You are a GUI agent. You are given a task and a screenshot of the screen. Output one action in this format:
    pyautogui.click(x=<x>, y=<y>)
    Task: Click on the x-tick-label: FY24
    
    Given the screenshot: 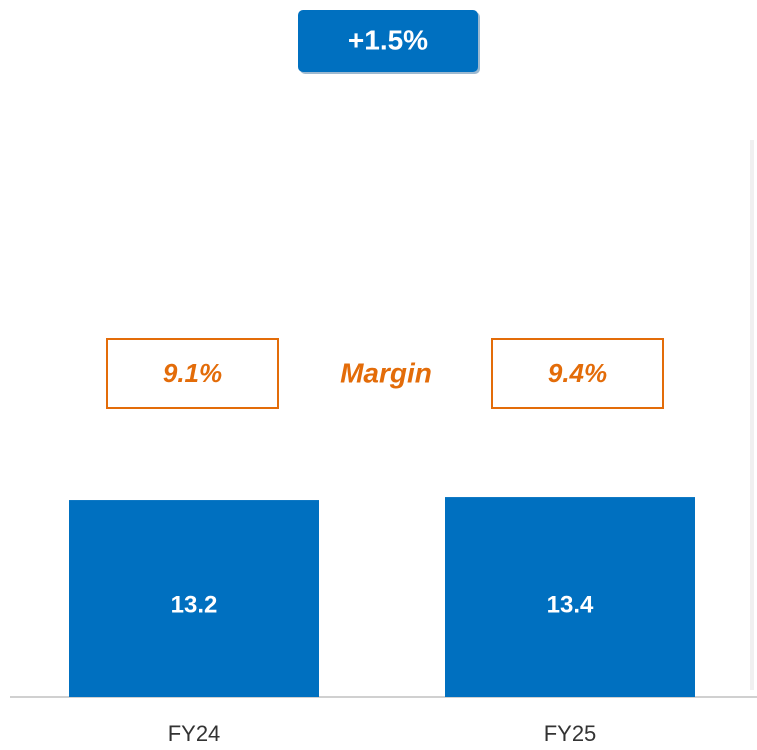 What is the action you would take?
    pyautogui.click(x=194, y=733)
    